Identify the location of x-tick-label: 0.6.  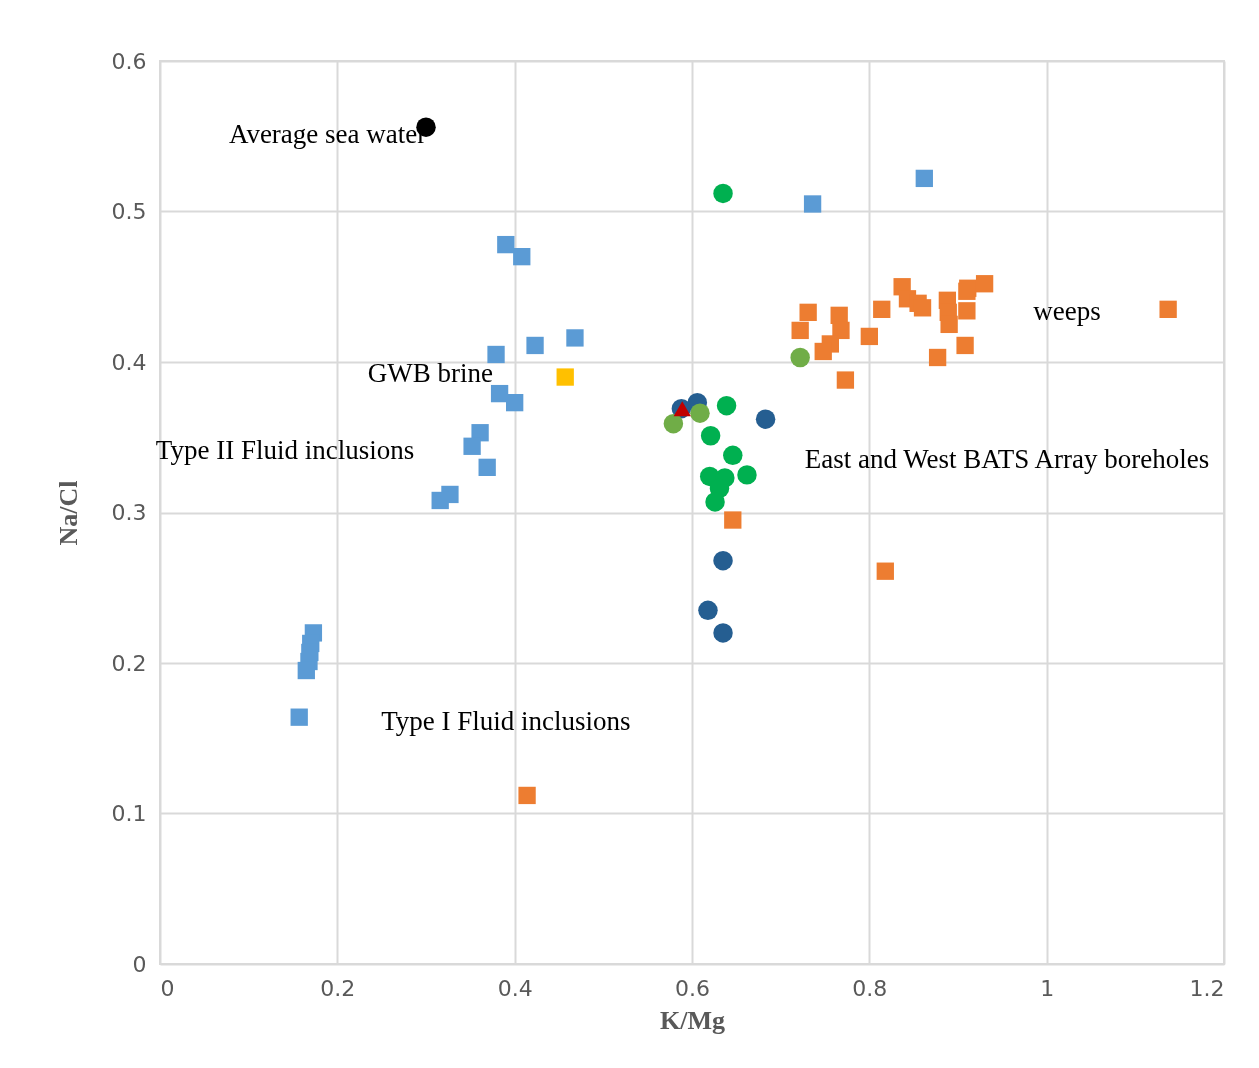
(692, 988).